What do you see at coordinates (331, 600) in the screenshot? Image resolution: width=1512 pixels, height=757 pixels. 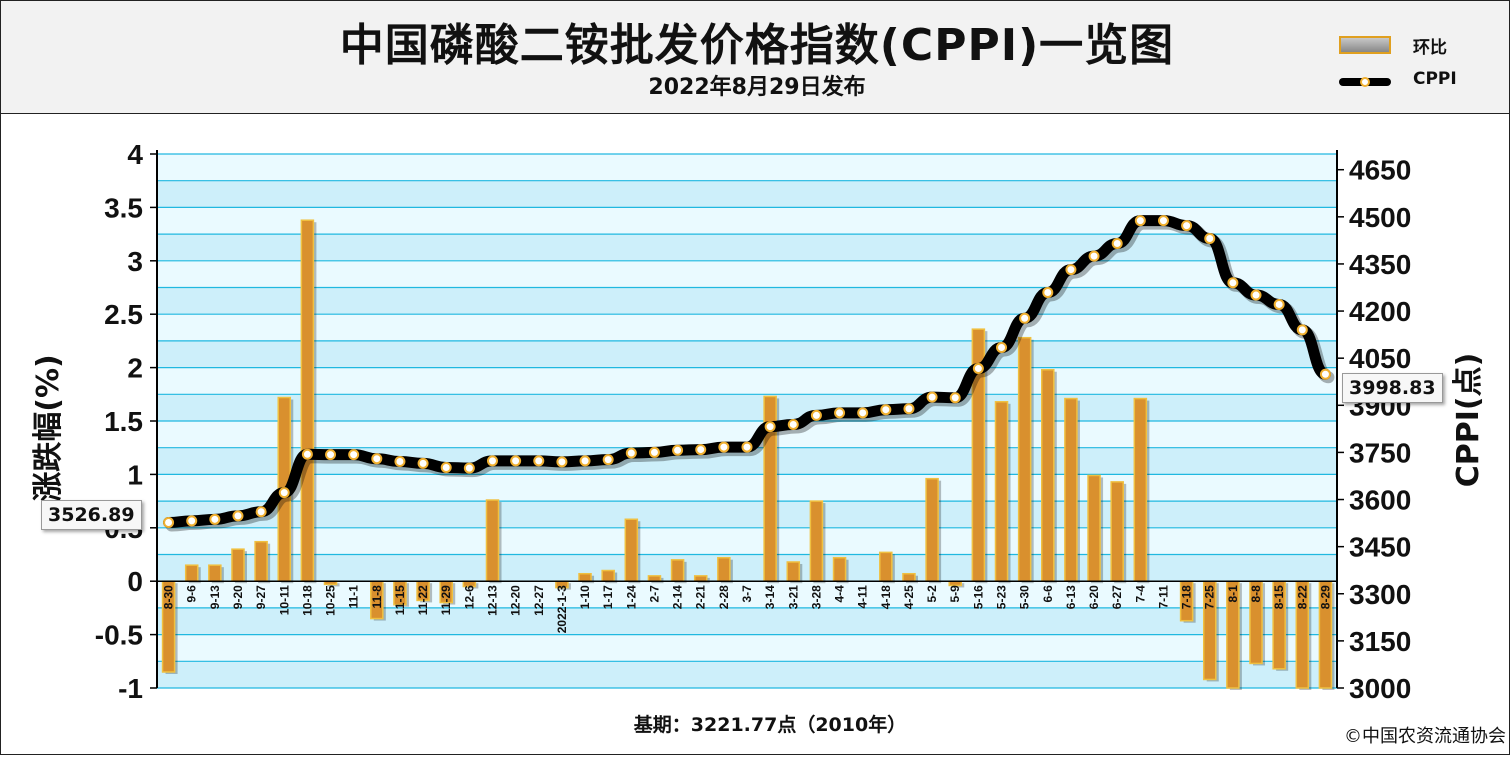 I see `x-tick-label: 10-25` at bounding box center [331, 600].